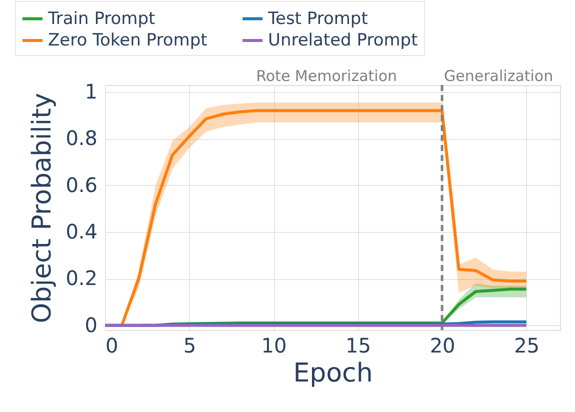 The image size is (575, 412). I want to click on y-tick-label: 0.4, so click(82, 232).